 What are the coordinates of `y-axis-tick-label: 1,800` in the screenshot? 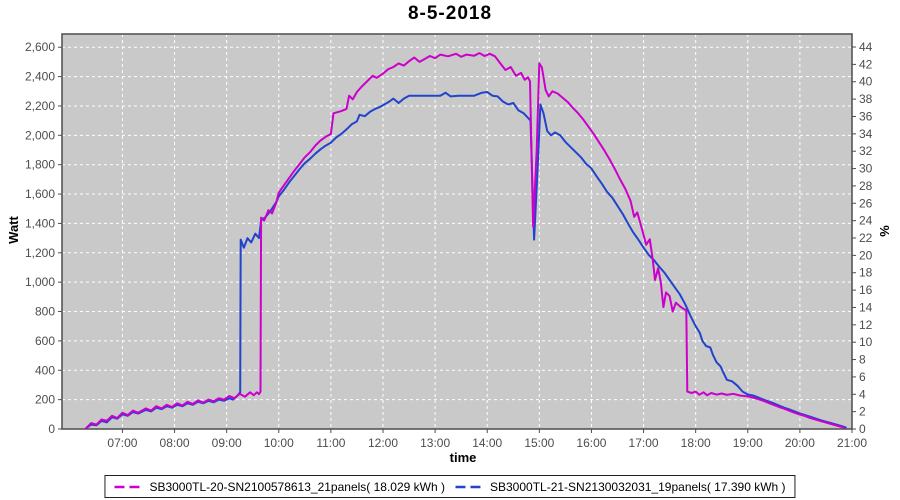 It's located at (40, 165).